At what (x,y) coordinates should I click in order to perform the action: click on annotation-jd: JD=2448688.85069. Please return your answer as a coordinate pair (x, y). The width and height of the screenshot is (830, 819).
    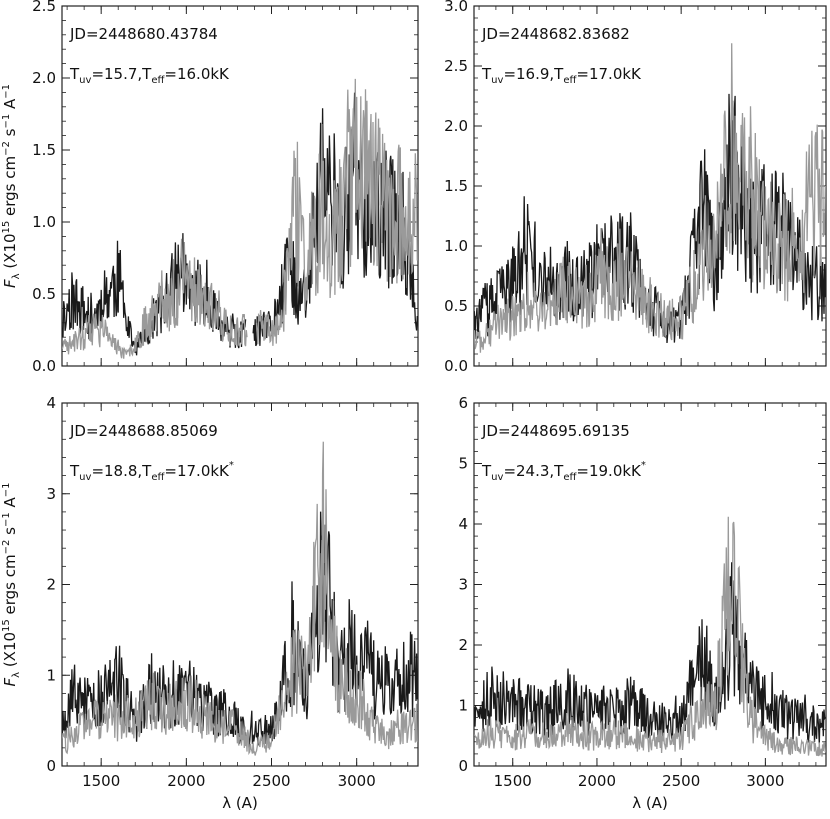
    Looking at the image, I should click on (143, 431).